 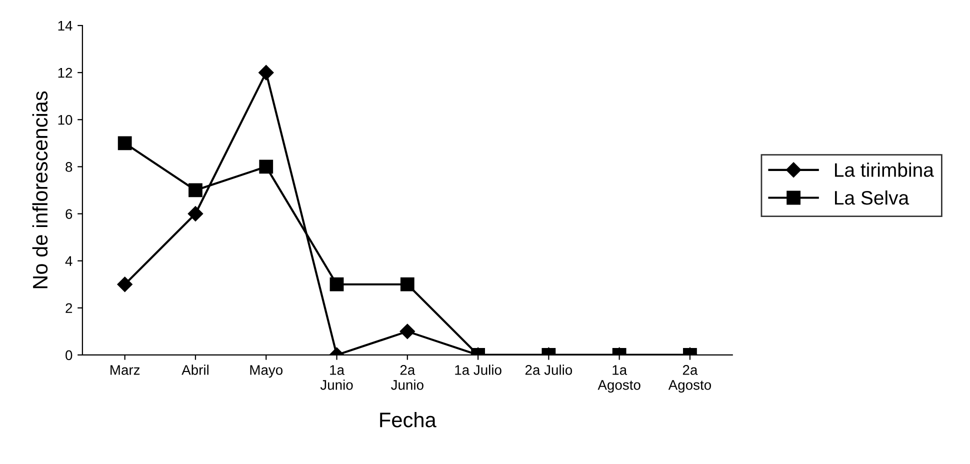 I want to click on y-tick-label: 12, so click(x=65, y=73).